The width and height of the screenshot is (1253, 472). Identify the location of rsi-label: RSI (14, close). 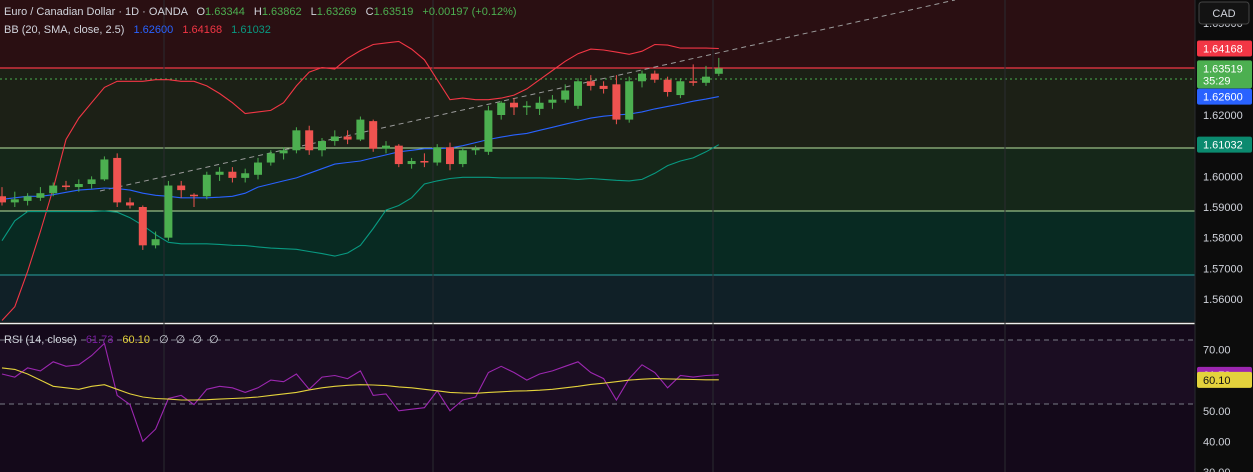
(40, 340).